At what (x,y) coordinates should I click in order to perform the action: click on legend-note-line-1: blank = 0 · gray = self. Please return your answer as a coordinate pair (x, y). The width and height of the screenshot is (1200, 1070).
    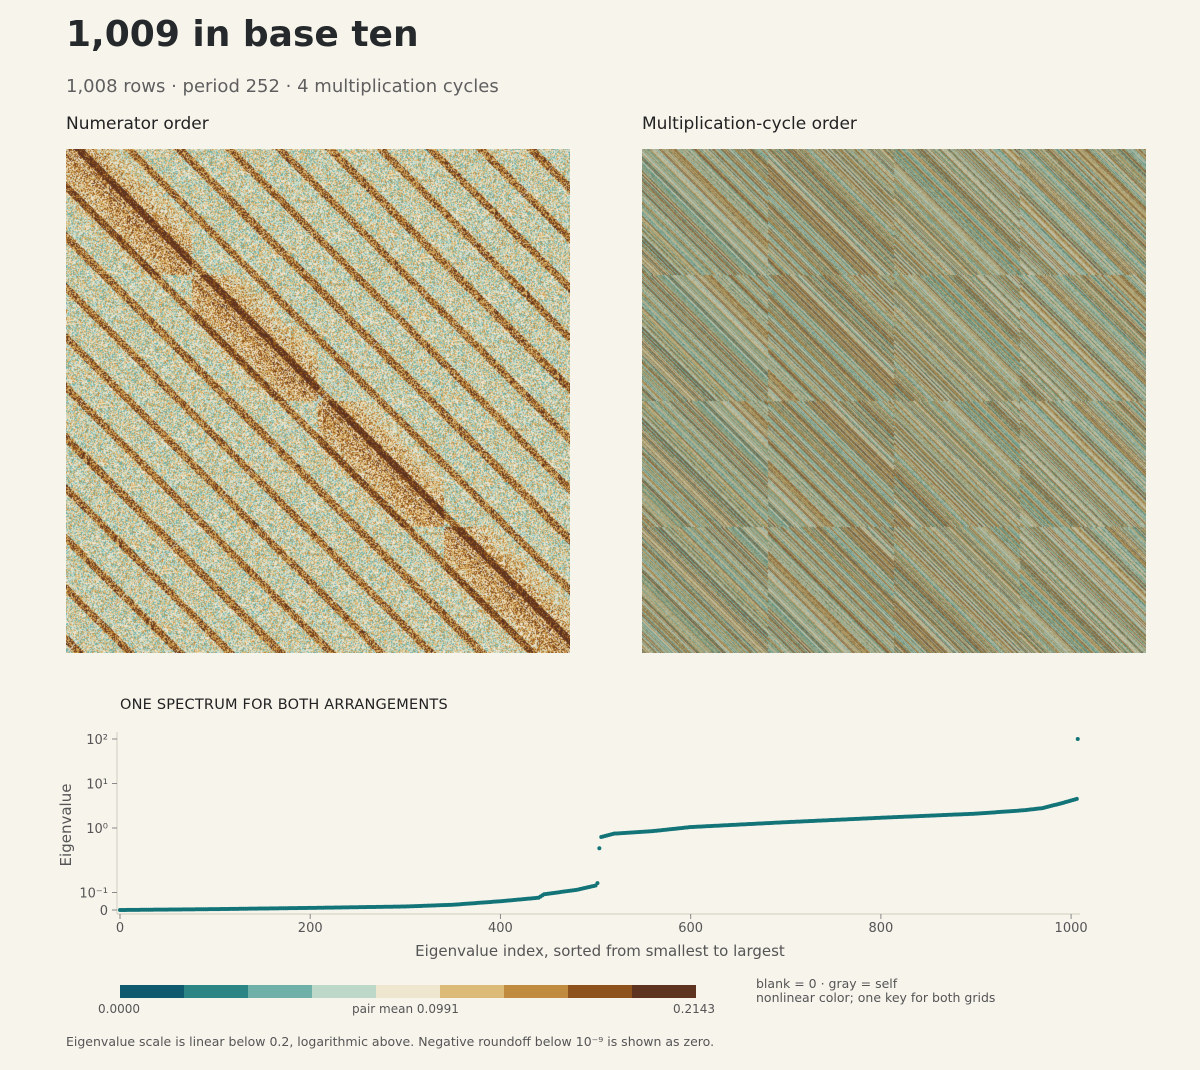
    Looking at the image, I should click on (827, 983).